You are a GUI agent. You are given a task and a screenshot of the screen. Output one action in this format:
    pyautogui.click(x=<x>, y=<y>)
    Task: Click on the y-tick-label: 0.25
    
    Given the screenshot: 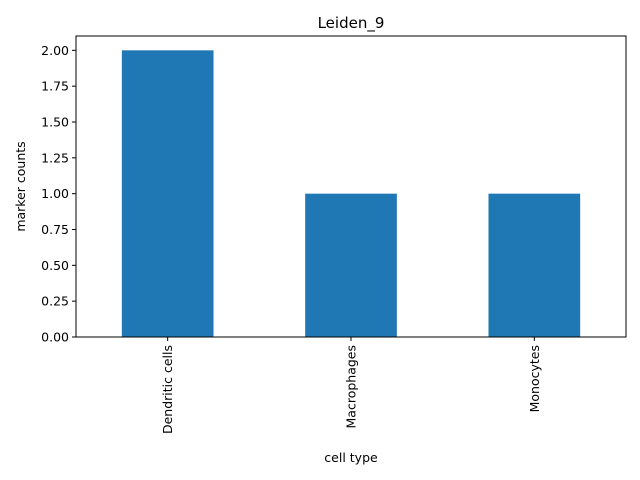 What is the action you would take?
    pyautogui.click(x=55, y=301)
    